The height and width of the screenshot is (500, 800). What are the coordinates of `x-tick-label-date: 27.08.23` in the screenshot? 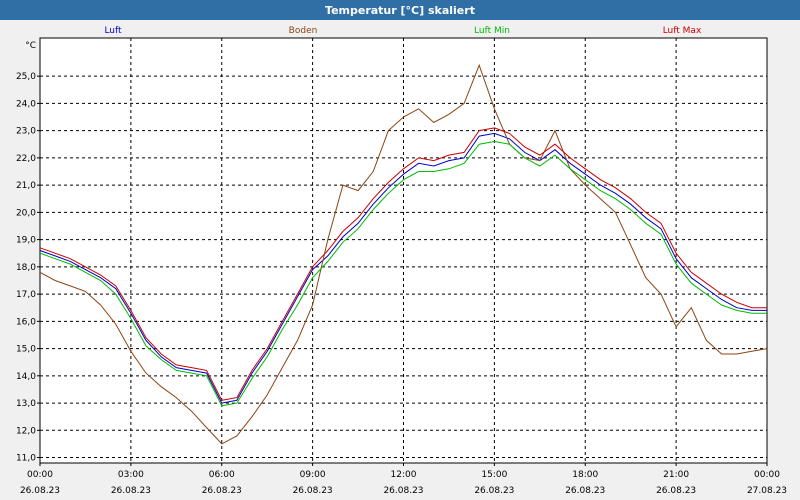 It's located at (767, 491).